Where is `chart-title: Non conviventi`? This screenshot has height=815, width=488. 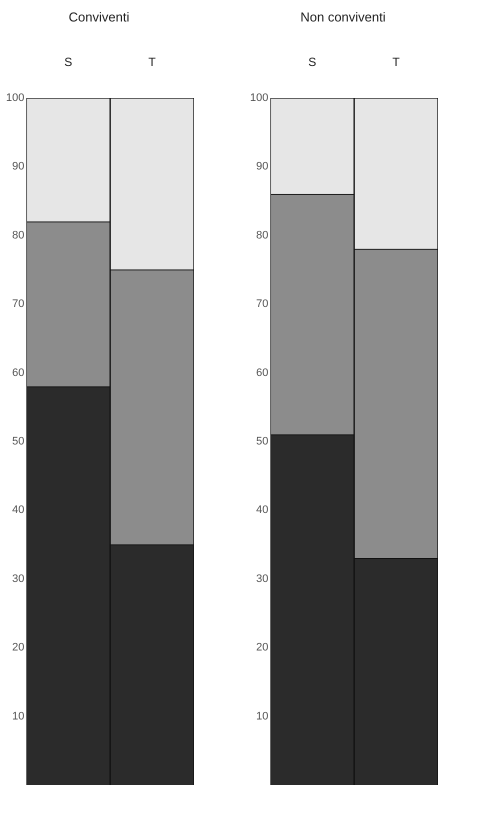
chart-title: Non conviventi is located at coordinates (343, 16).